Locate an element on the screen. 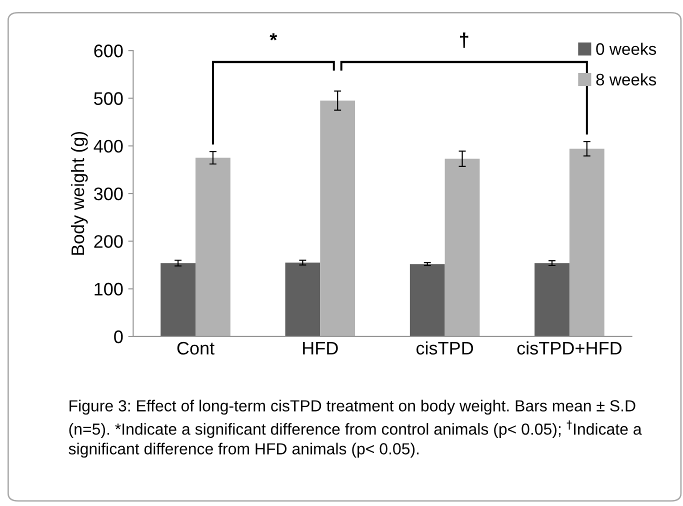 This screenshot has height=506, width=683. x-tick-label: cisTPD is located at coordinates (445, 348).